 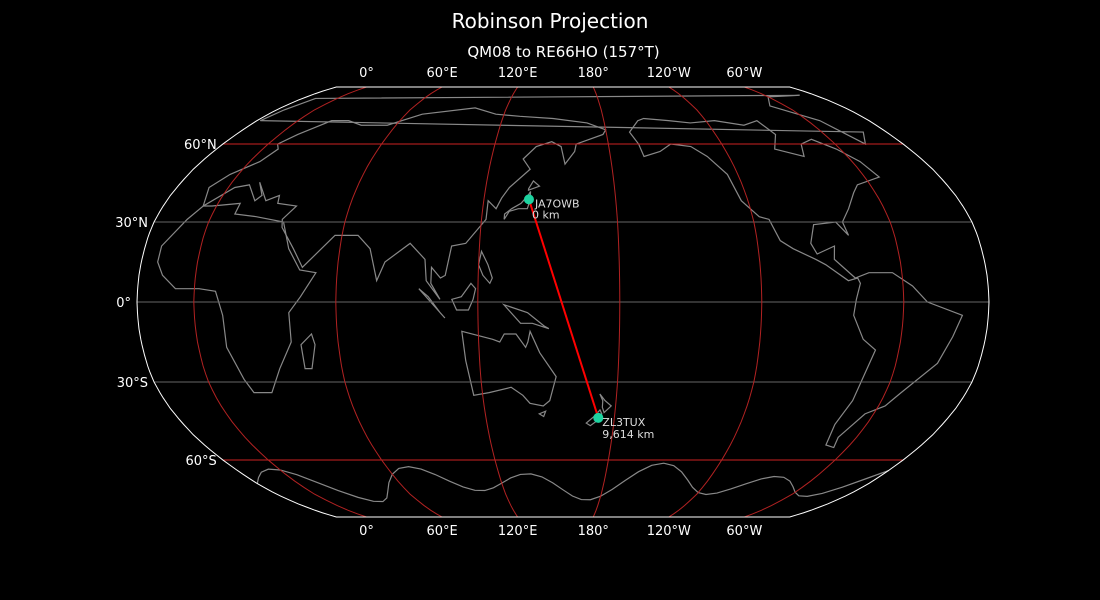 What do you see at coordinates (123, 303) in the screenshot?
I see `lat-label: 0°` at bounding box center [123, 303].